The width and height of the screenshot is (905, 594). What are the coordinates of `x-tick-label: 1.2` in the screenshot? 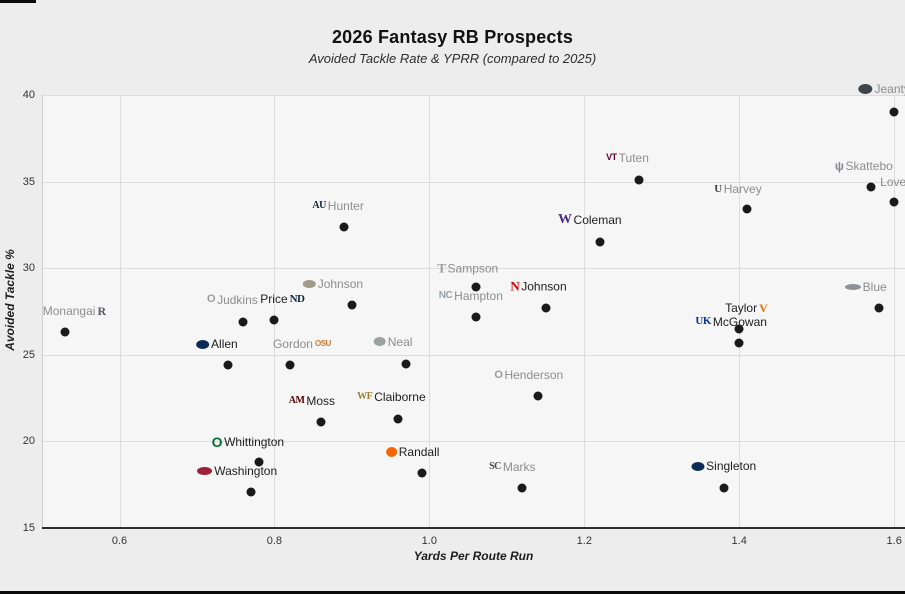 It's located at (584, 541).